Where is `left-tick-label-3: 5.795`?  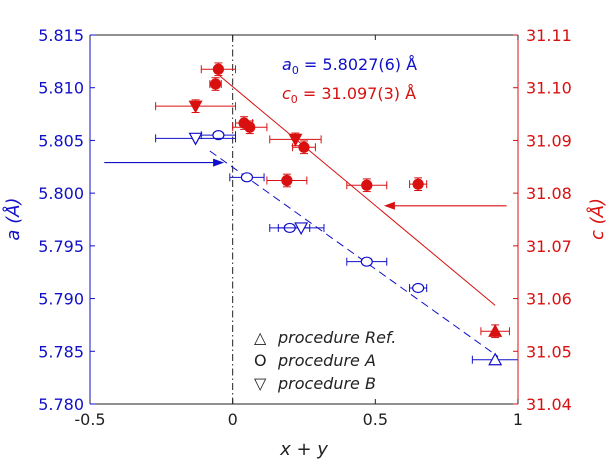 left-tick-label-3: 5.795 is located at coordinates (61, 246).